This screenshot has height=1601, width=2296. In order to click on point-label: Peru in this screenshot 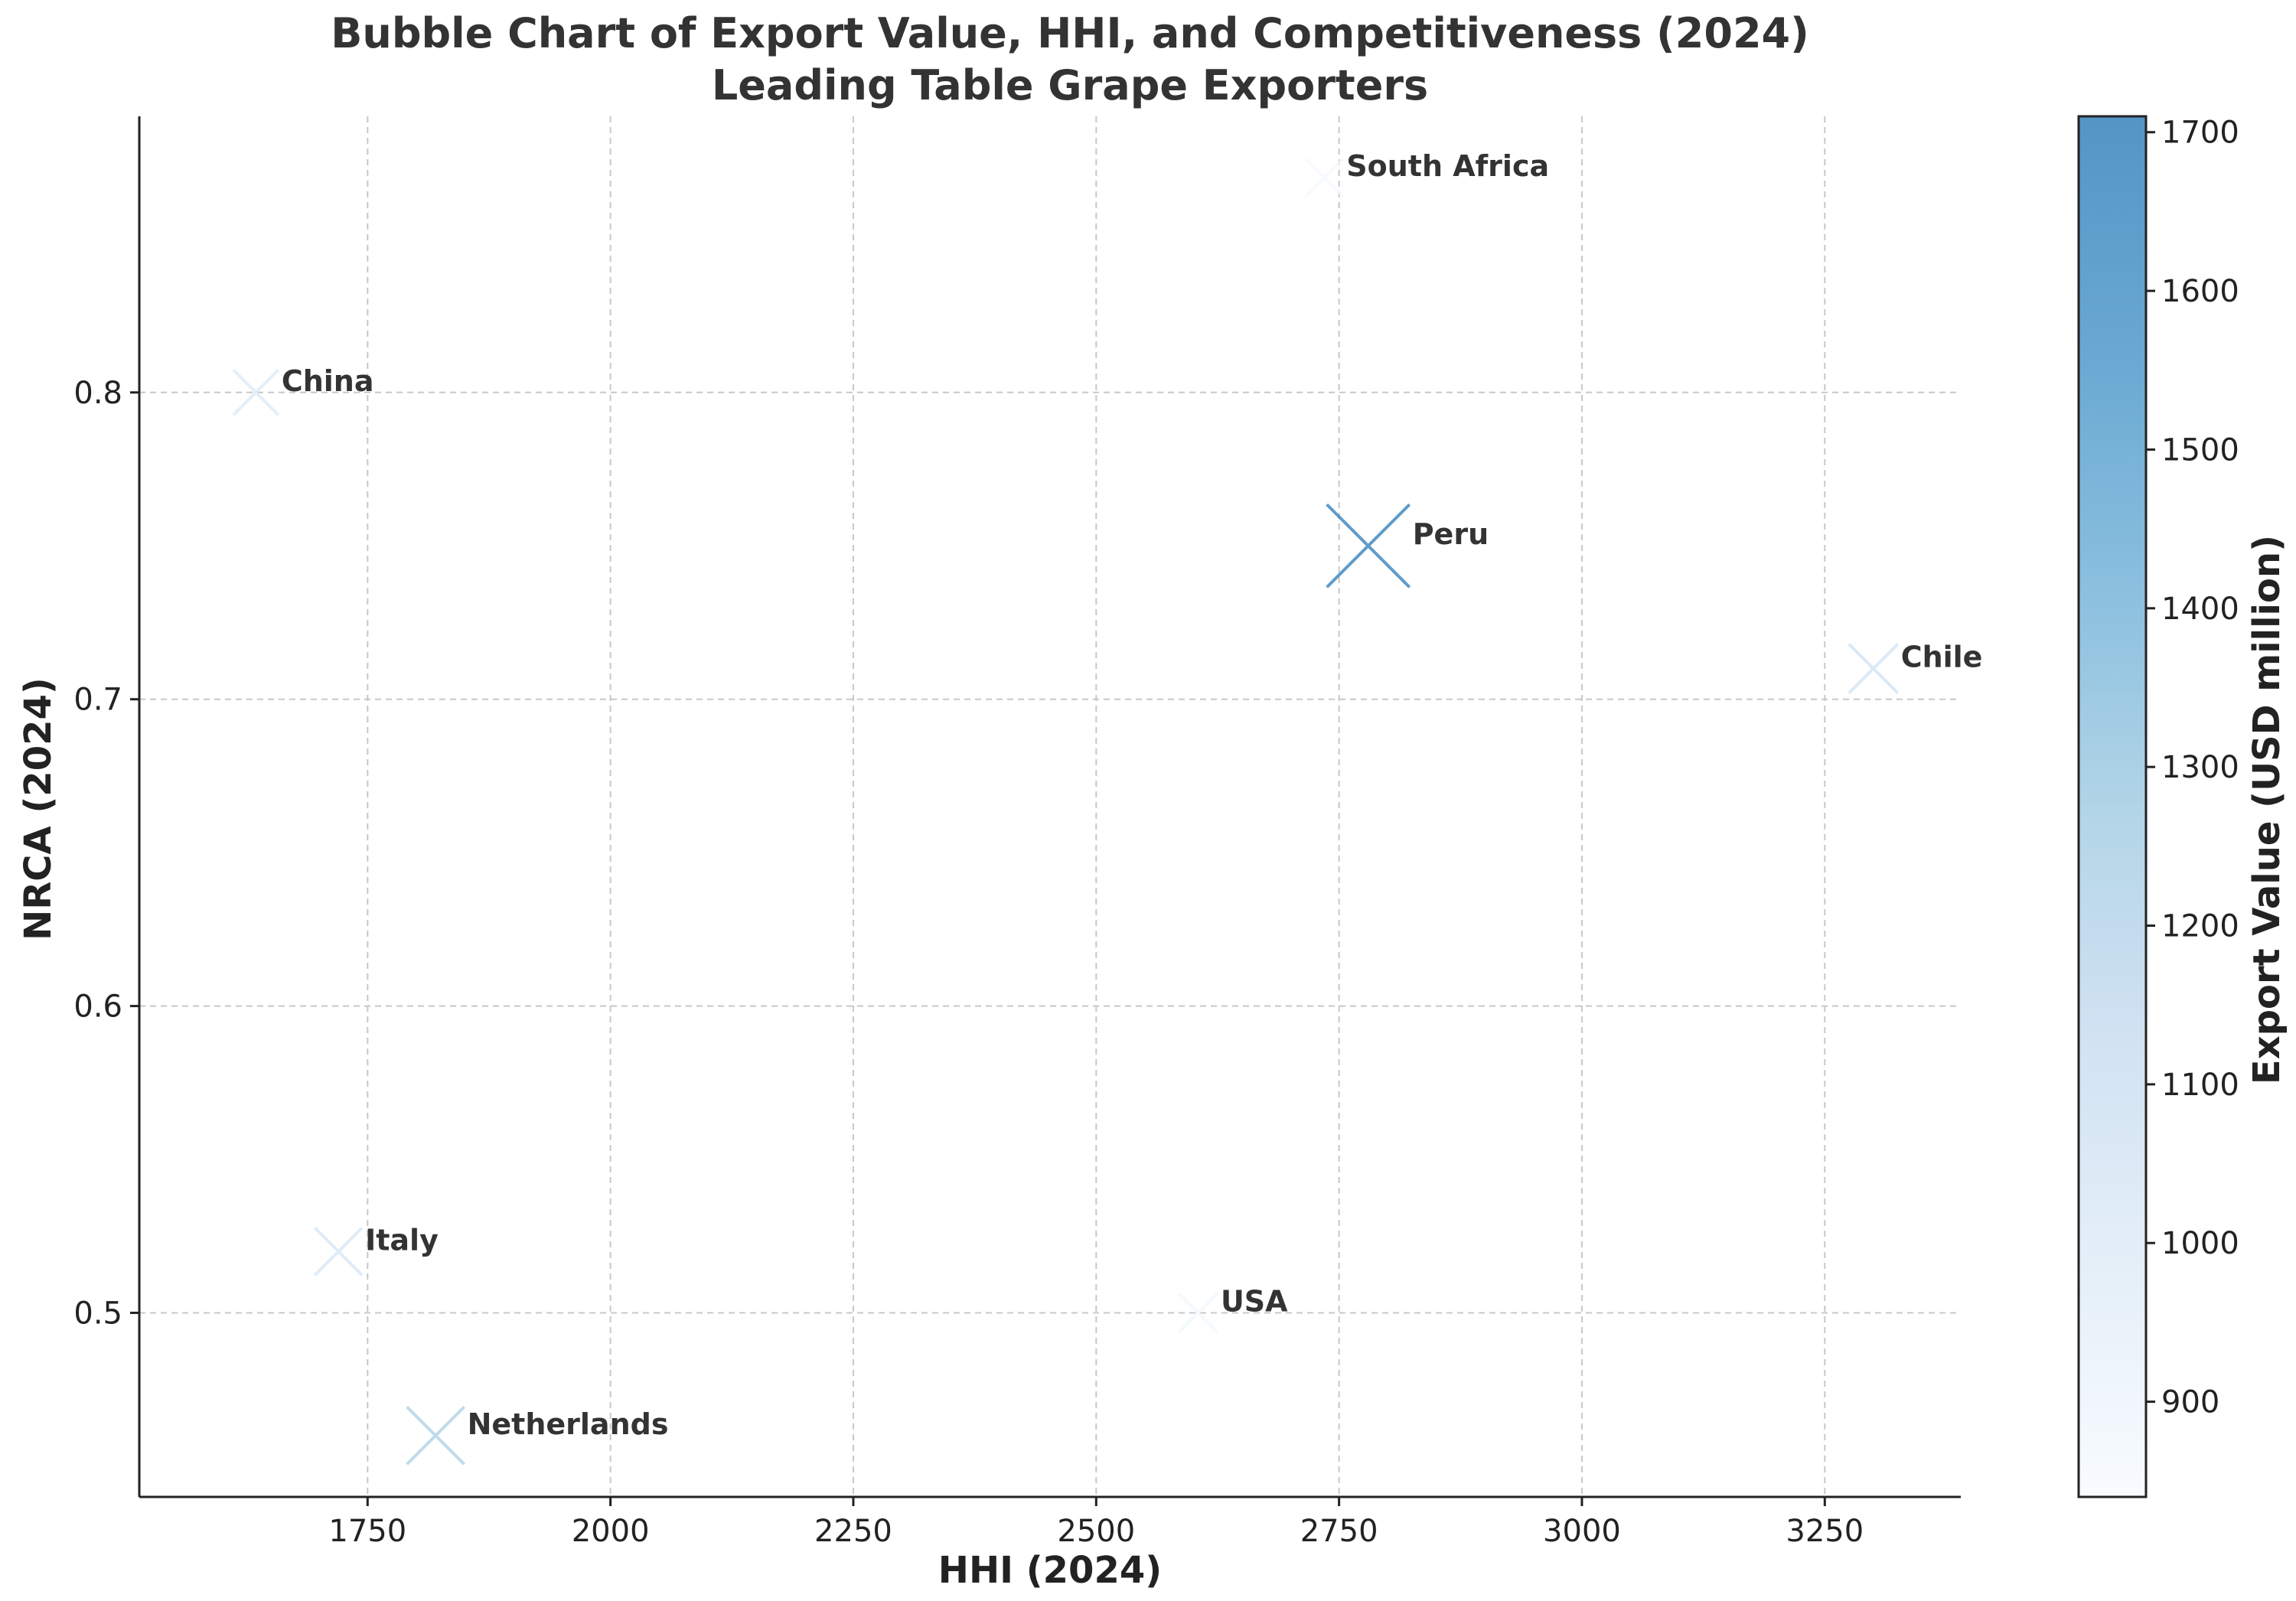, I will do `click(1451, 534)`.